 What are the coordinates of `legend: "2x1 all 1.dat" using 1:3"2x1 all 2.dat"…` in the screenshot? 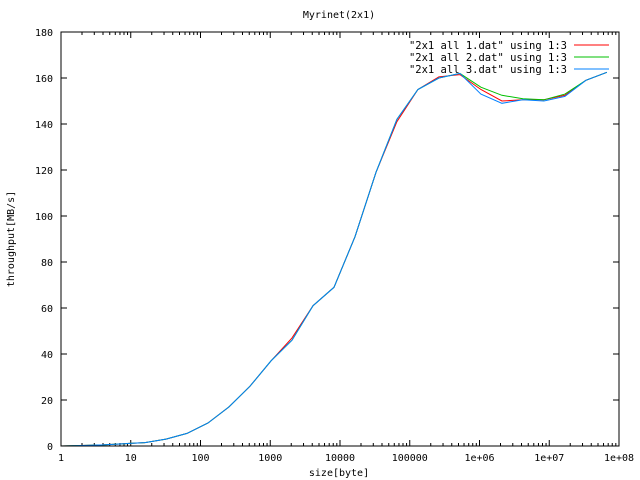 It's located at (509, 58).